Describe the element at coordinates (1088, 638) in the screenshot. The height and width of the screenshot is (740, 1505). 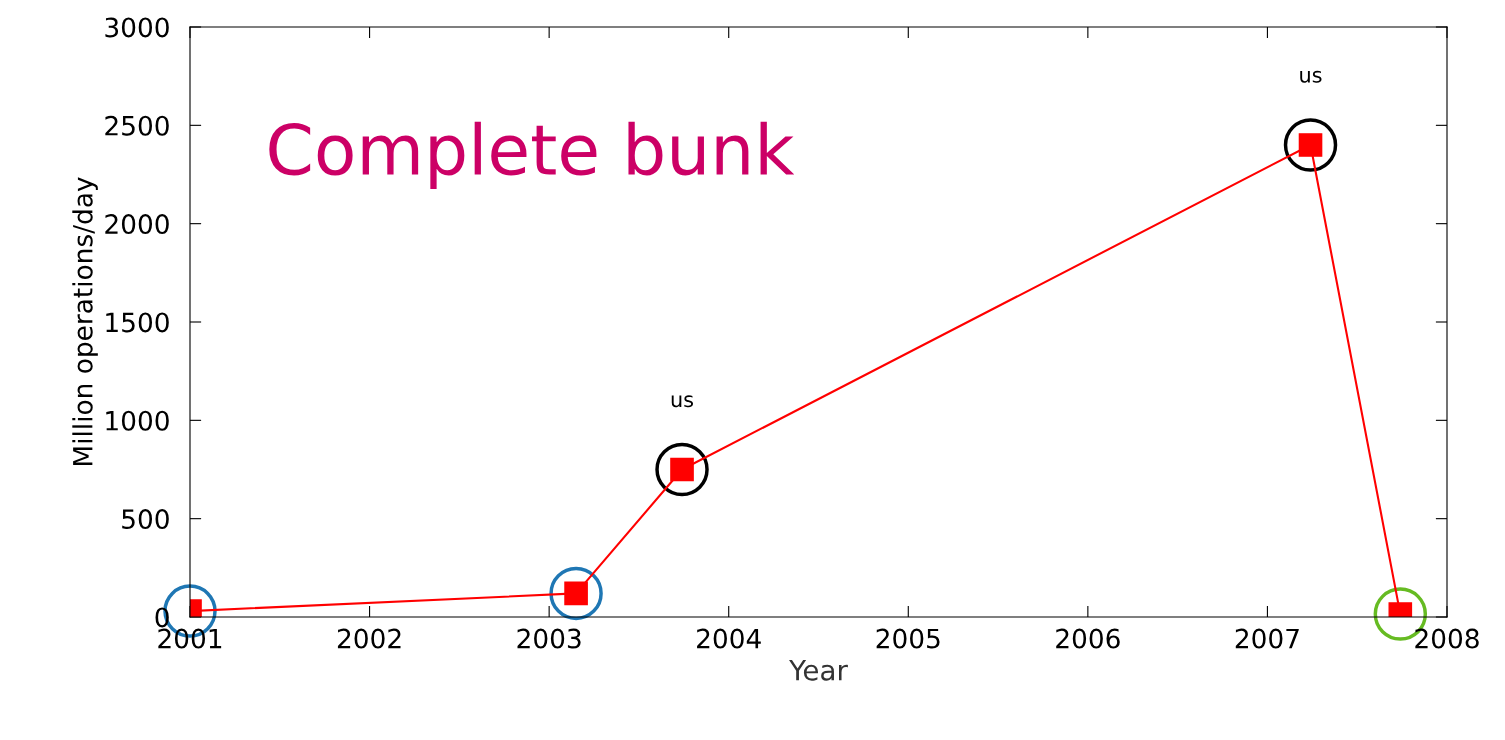
I see `x-tick-label: 2006` at that location.